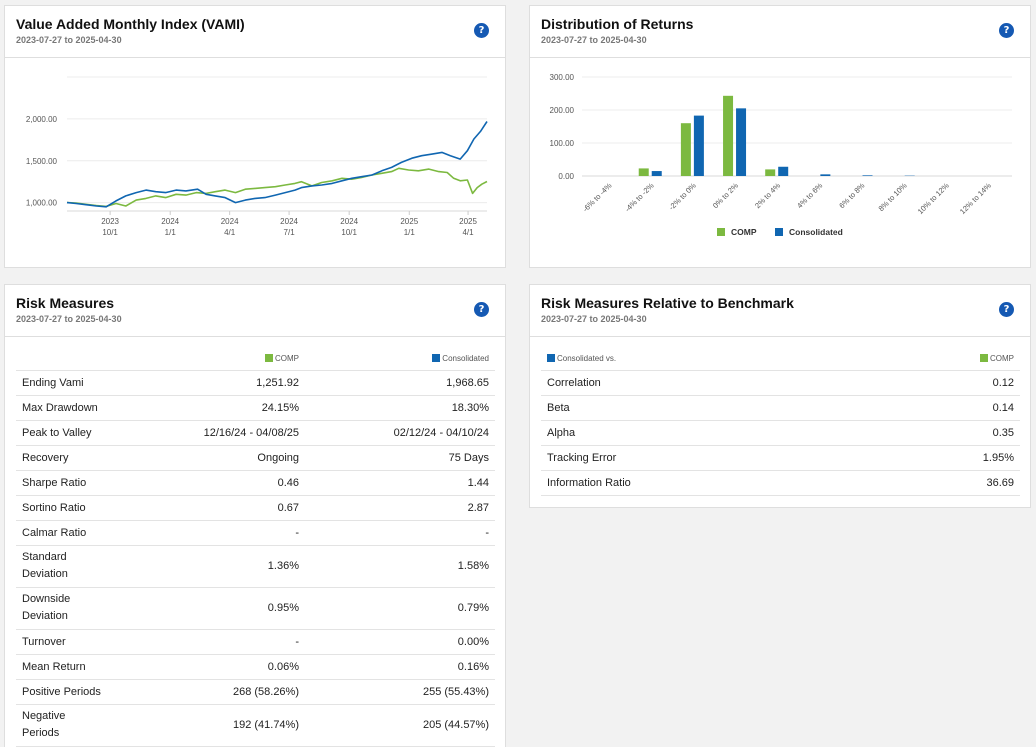  I want to click on relative-table-row: Correlation 0.12, so click(780, 383).